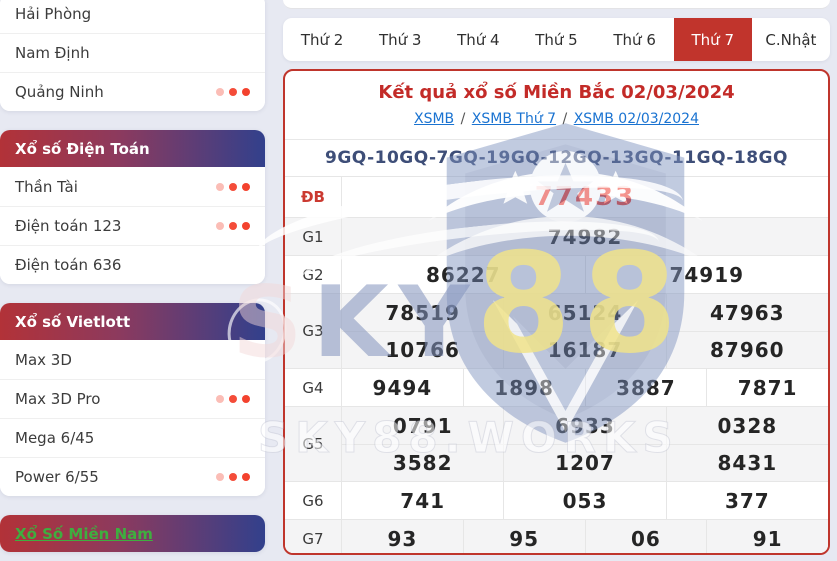  Describe the element at coordinates (132, 476) in the screenshot. I see `sidebar-item-power-6-55: Power 6/55` at that location.